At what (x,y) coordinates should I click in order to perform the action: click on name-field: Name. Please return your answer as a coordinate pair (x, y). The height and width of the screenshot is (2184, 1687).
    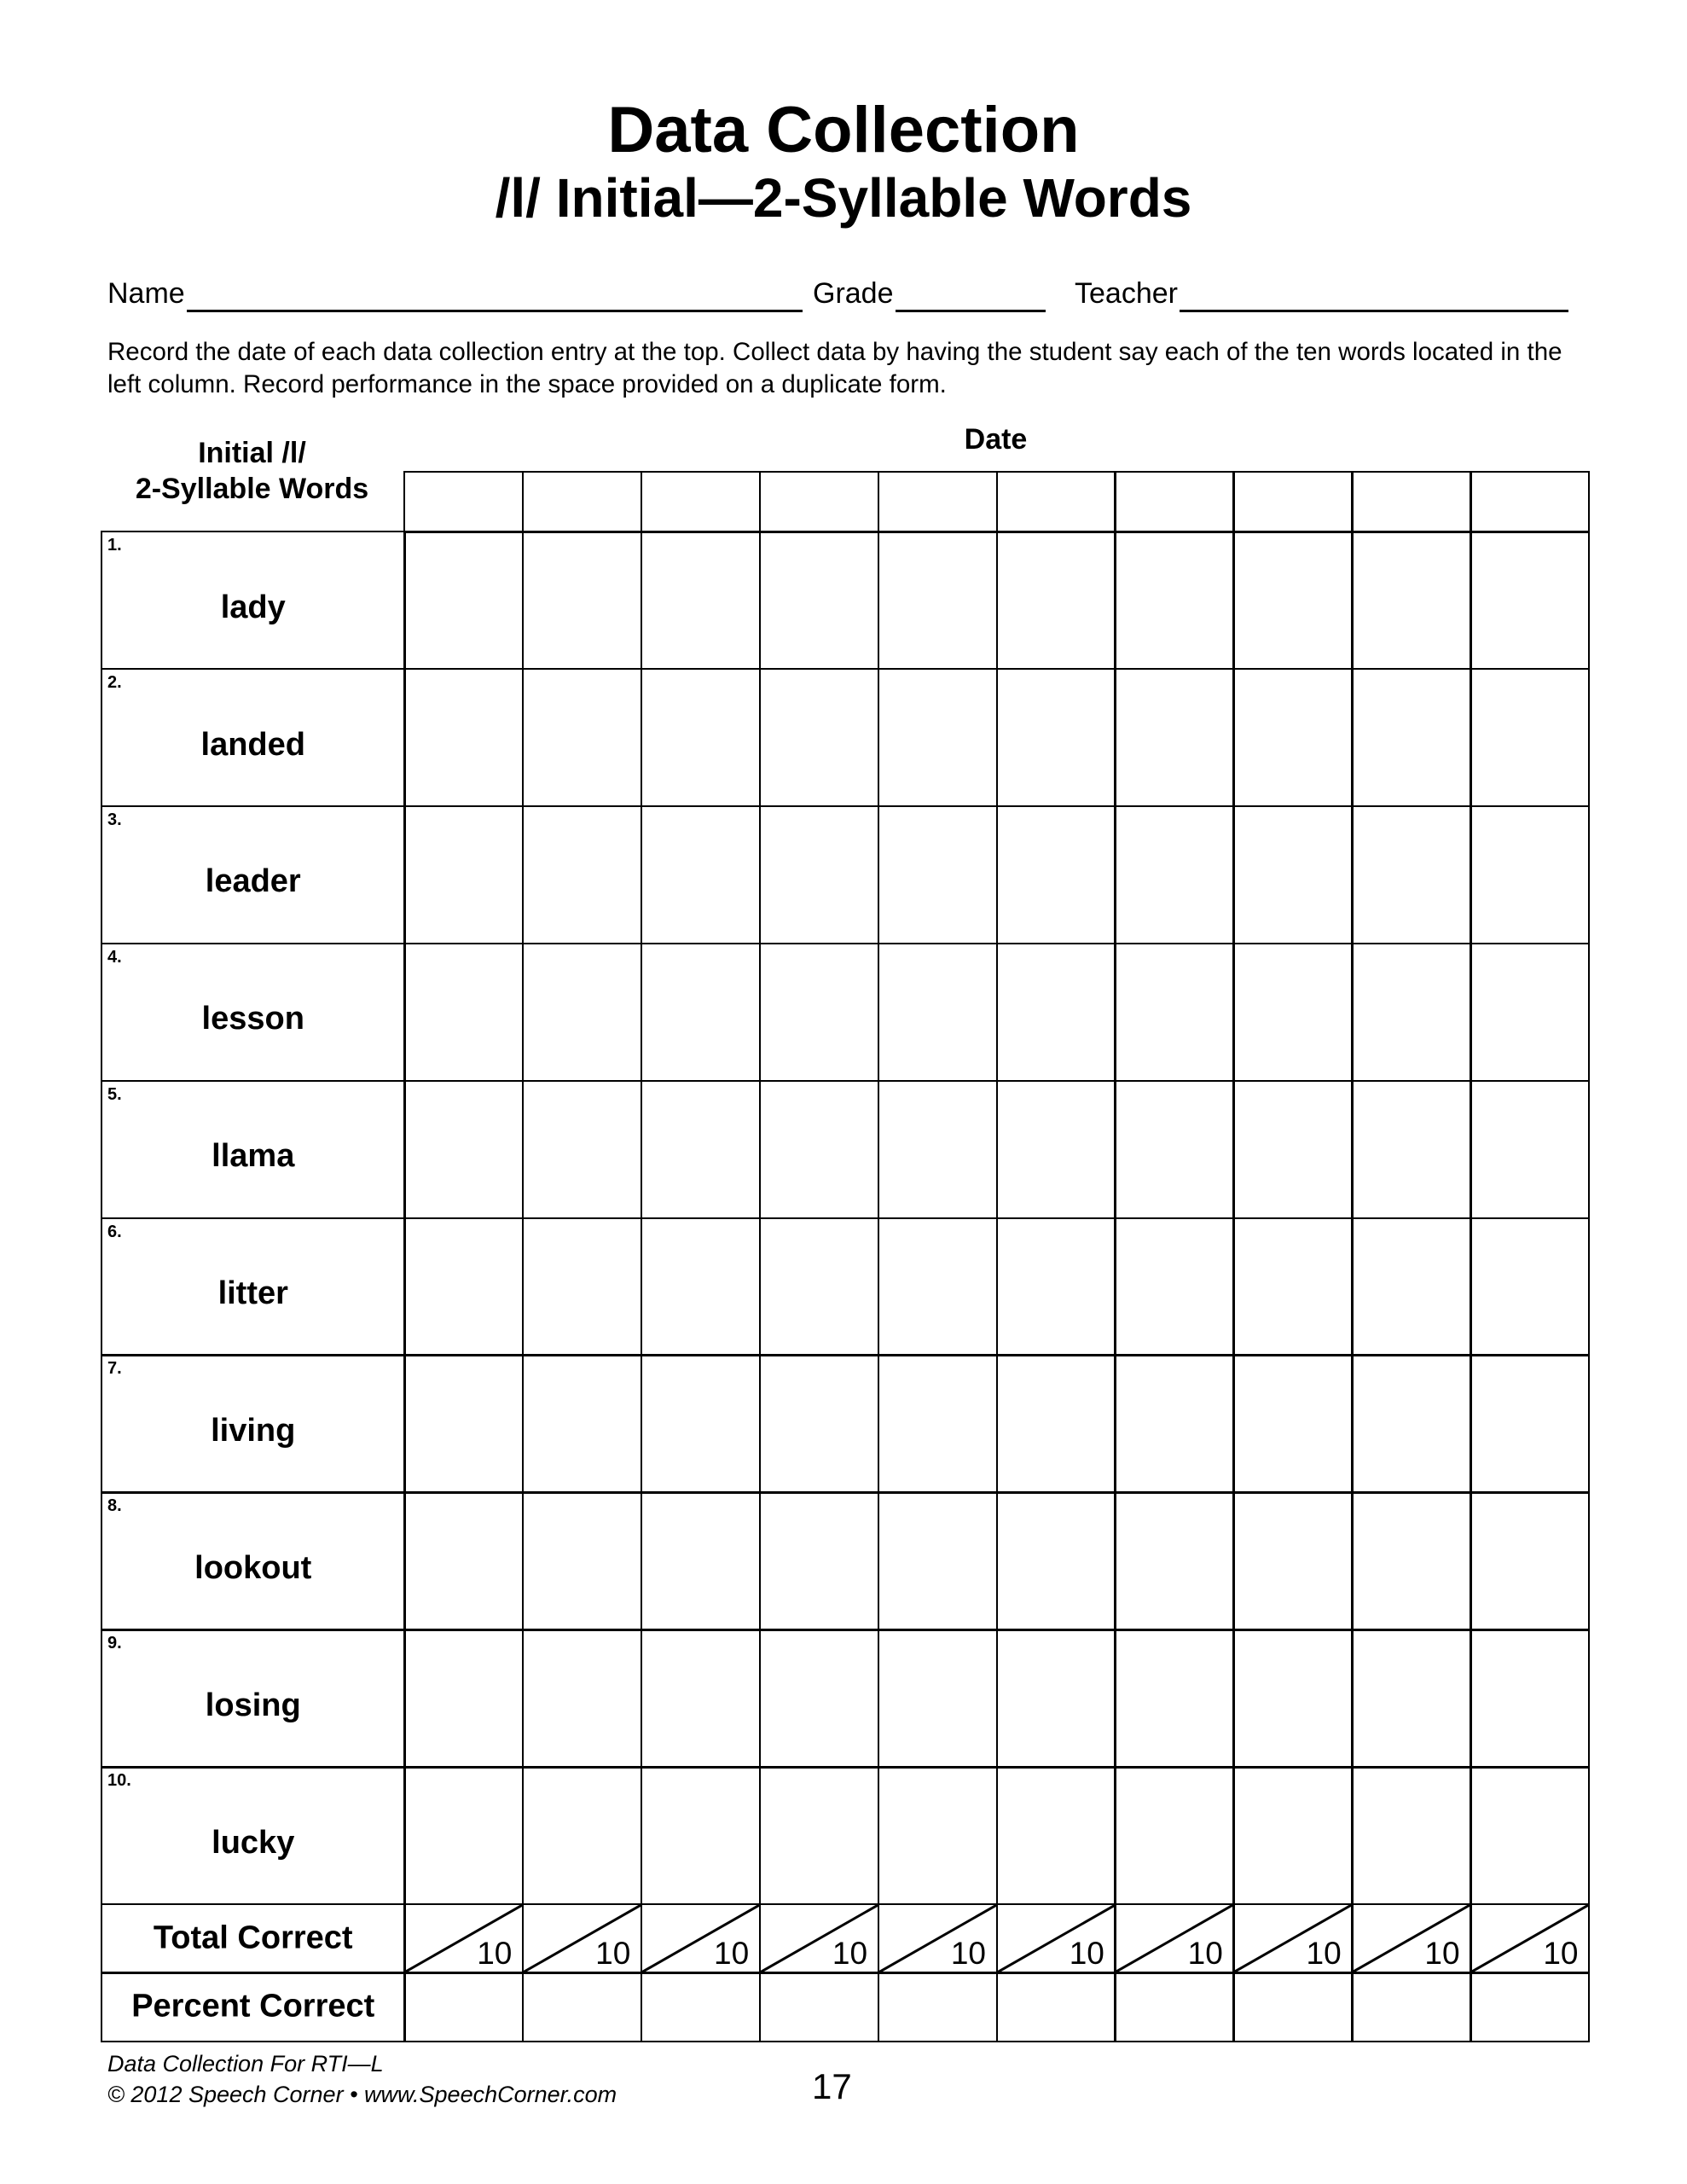
    Looking at the image, I should click on (455, 294).